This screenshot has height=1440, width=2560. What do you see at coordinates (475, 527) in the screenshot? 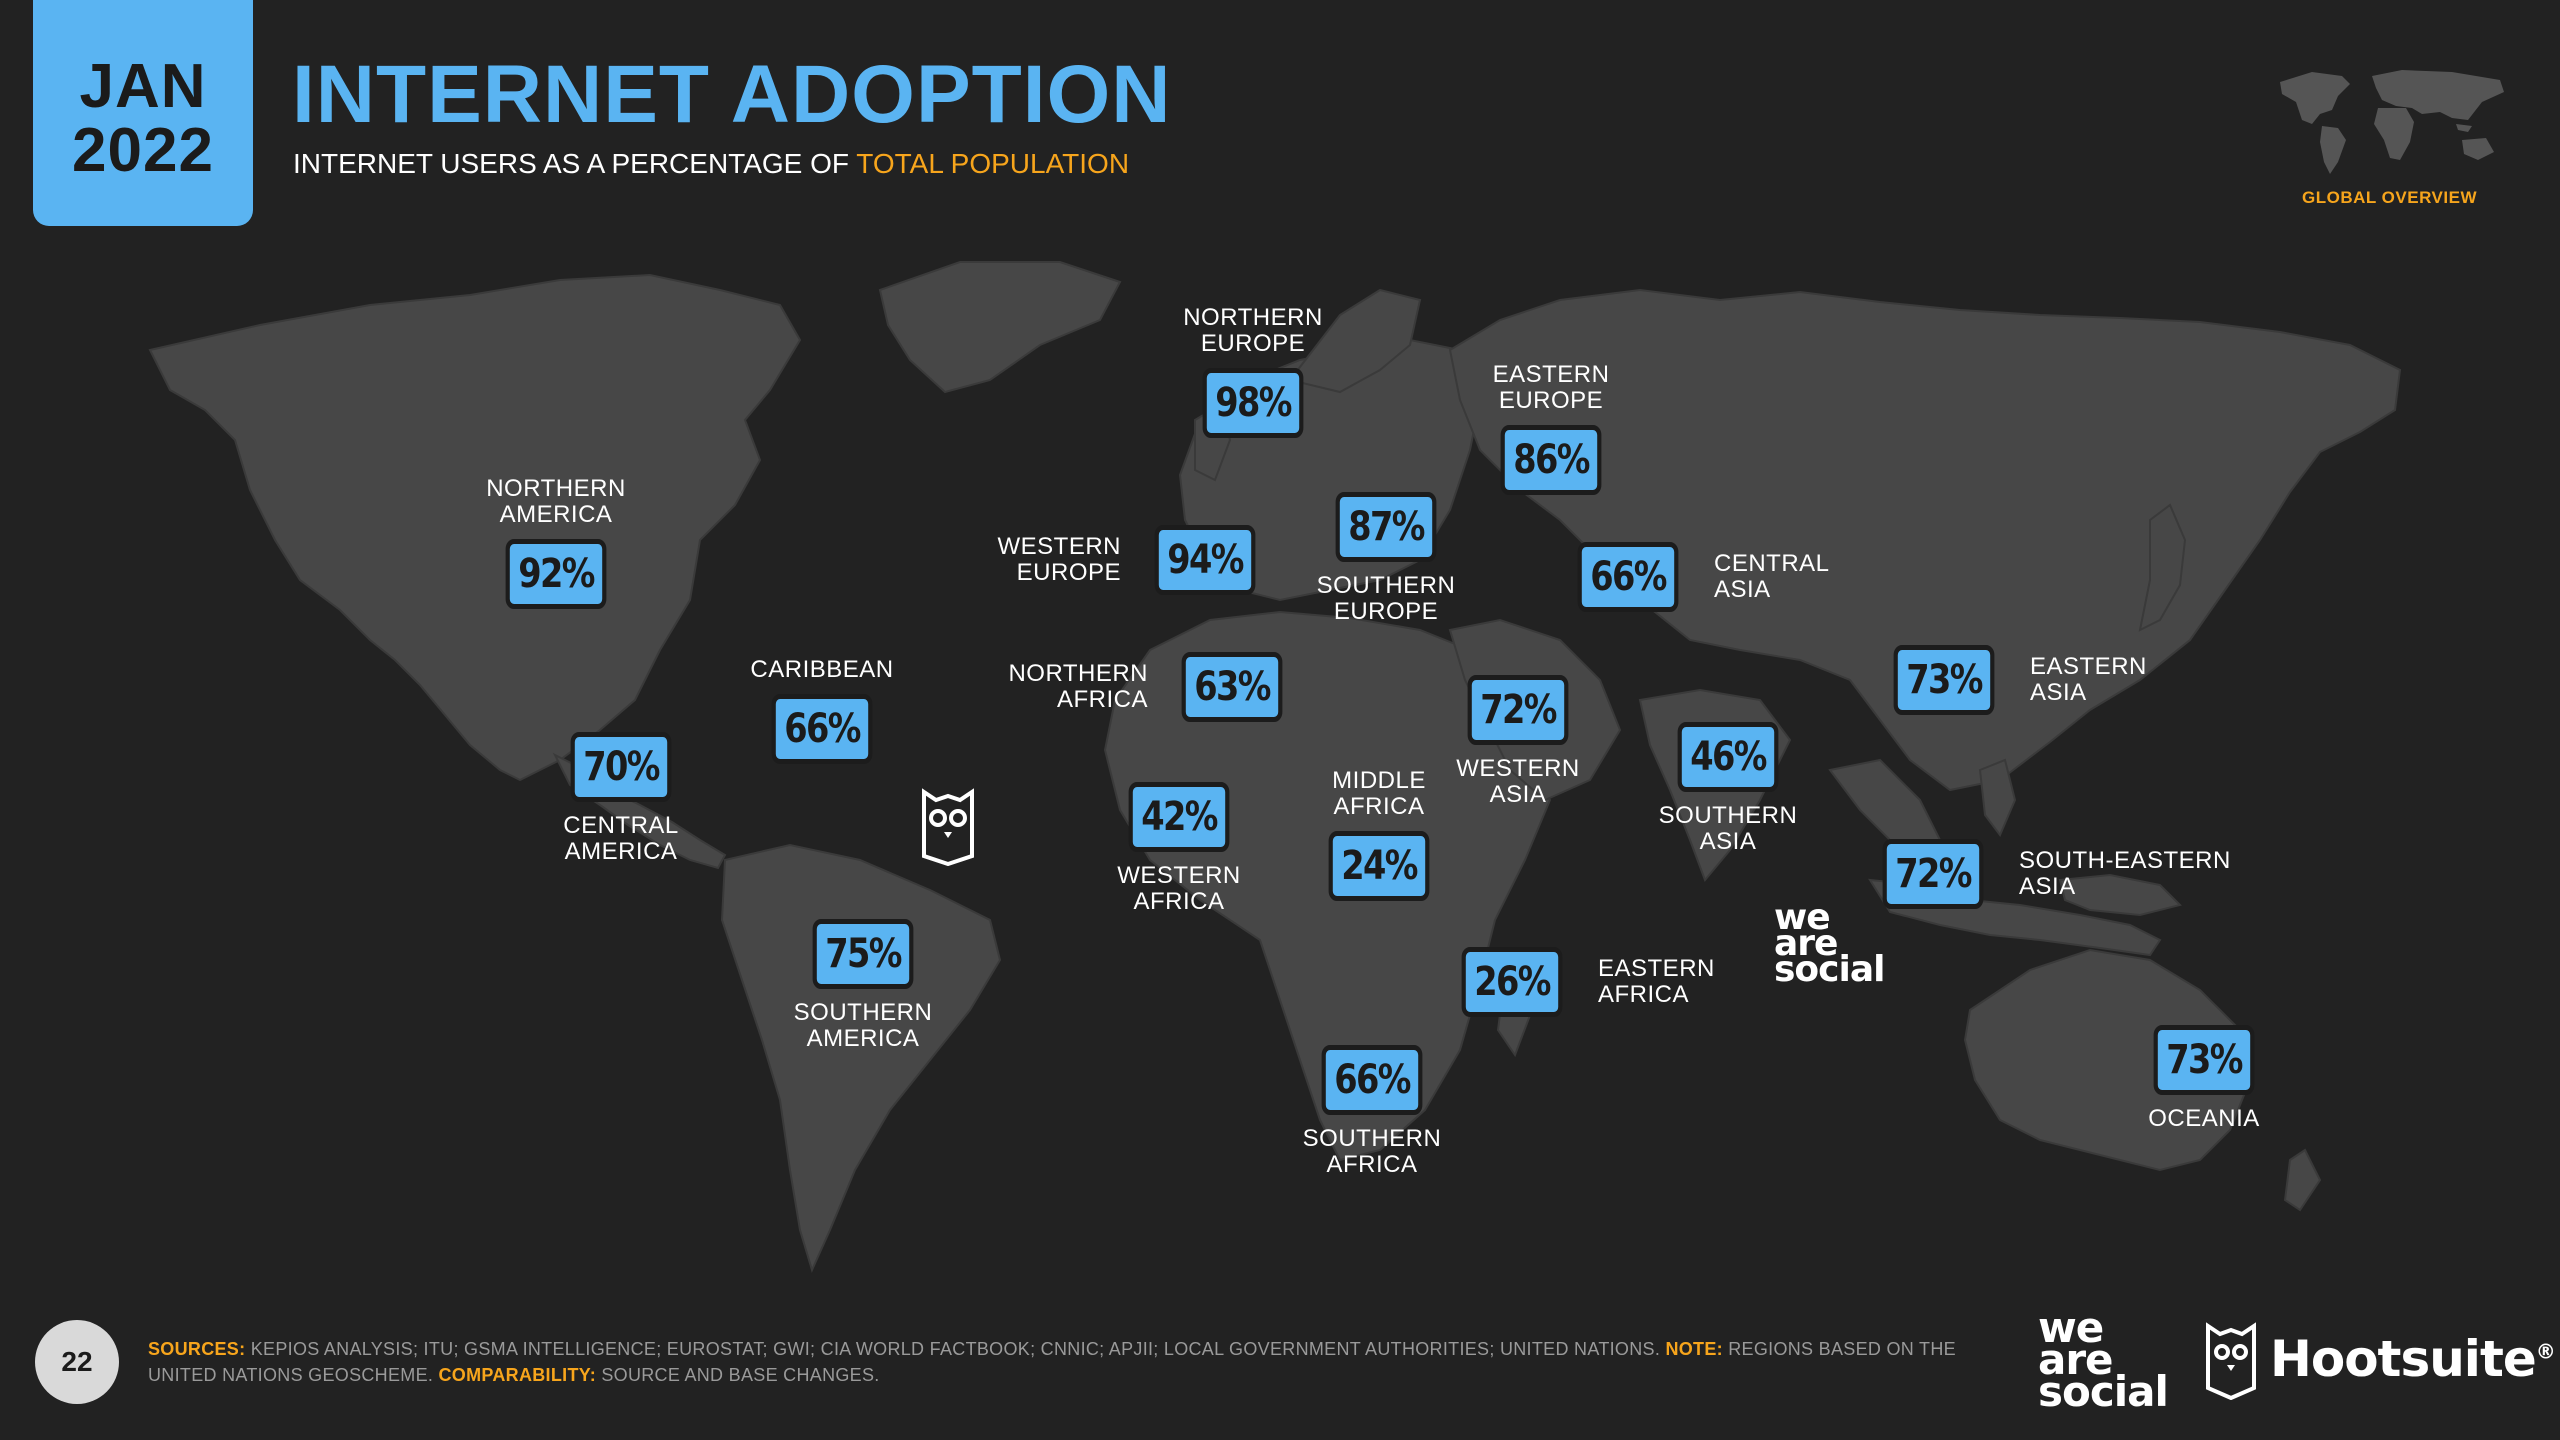
I see `land-north-america` at bounding box center [475, 527].